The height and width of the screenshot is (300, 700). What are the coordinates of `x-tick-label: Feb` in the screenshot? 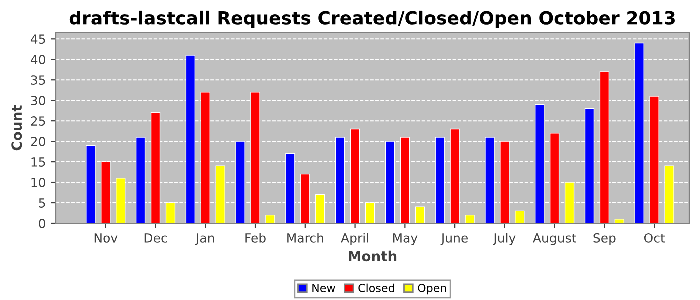 It's located at (256, 238).